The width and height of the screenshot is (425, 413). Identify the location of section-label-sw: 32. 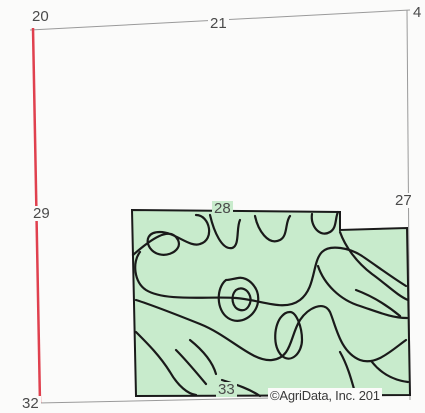
(30, 403).